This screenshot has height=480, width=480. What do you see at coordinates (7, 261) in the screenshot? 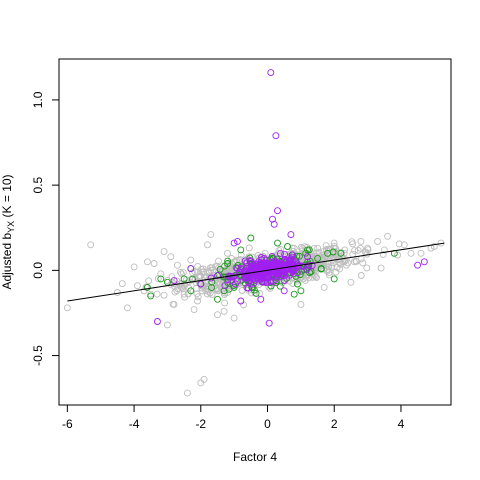
I see `y-axis-label-main: Adjusted b` at bounding box center [7, 261].